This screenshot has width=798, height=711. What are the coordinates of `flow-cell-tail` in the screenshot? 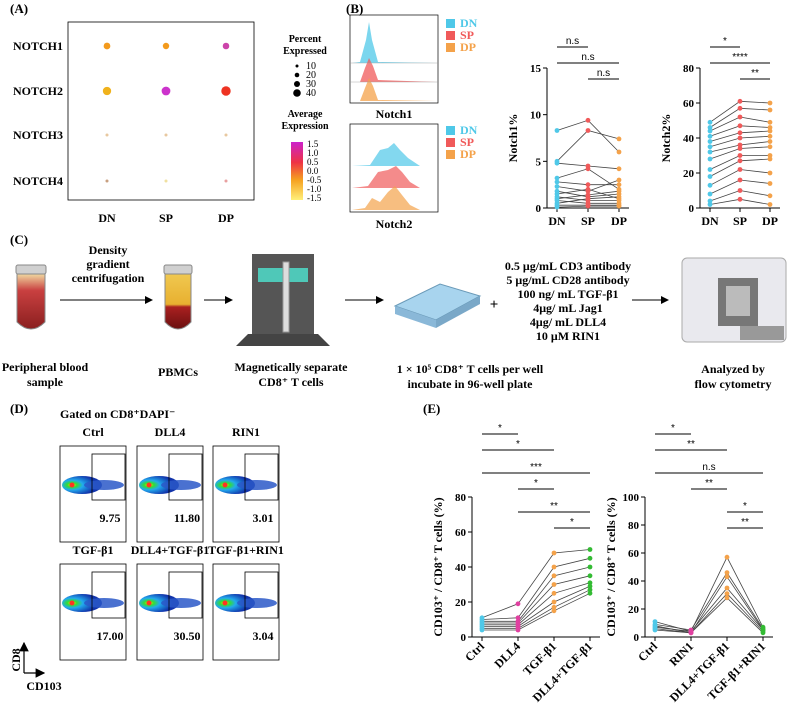 It's located at (181, 603).